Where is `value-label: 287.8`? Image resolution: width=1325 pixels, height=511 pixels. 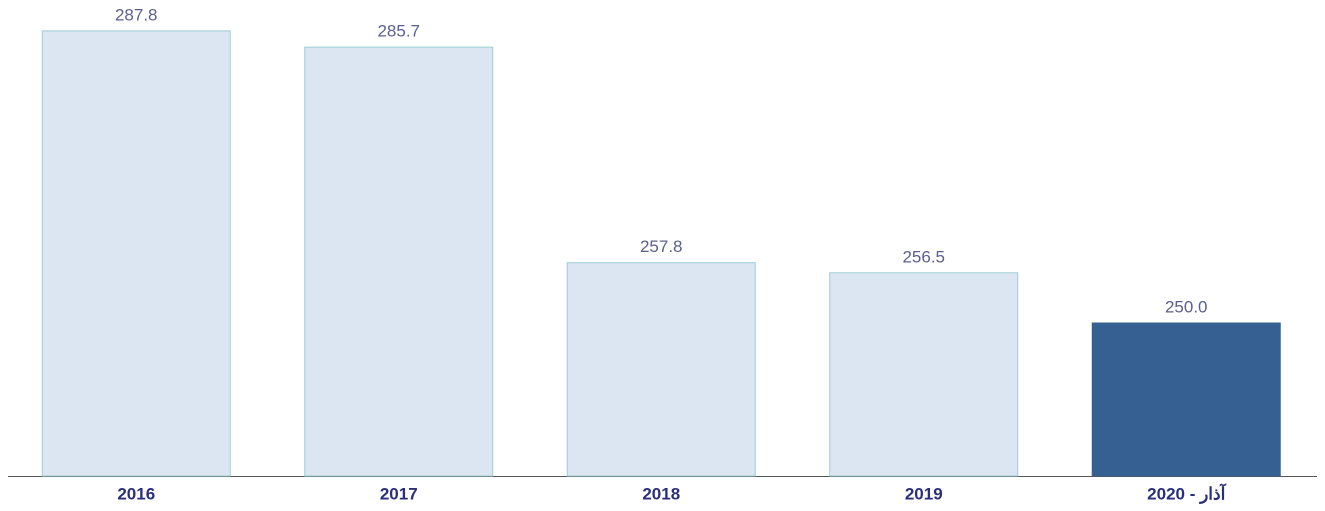
value-label: 287.8 is located at coordinates (136, 14).